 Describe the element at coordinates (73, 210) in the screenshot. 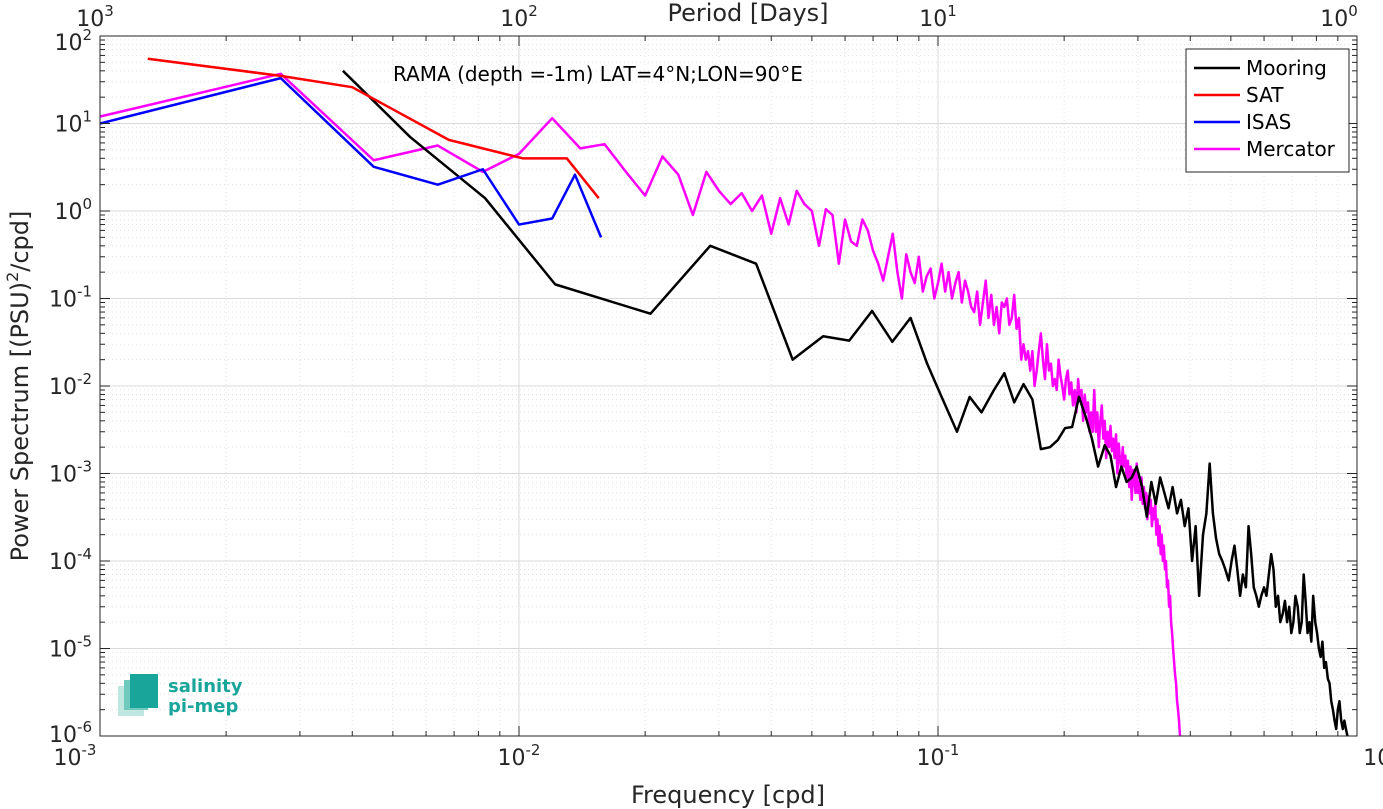

I see `y-tick-label: 10⁰` at that location.